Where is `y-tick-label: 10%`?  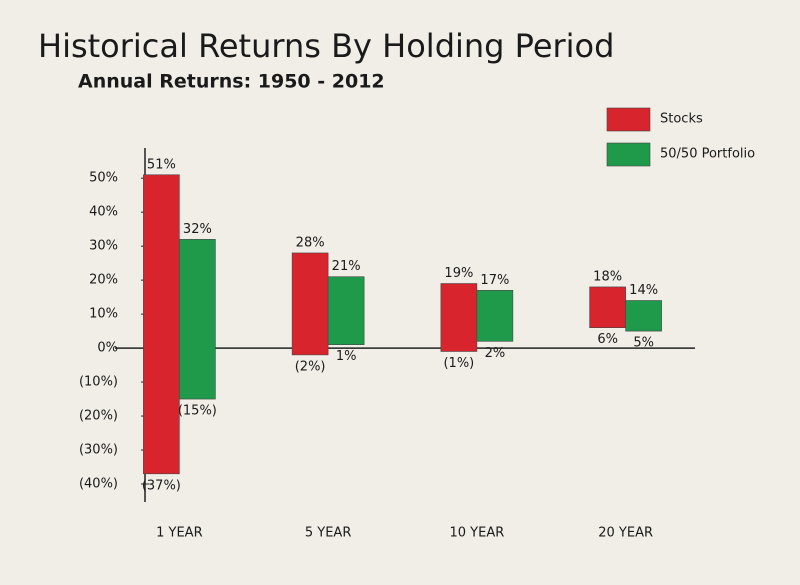
y-tick-label: 10% is located at coordinates (103, 314).